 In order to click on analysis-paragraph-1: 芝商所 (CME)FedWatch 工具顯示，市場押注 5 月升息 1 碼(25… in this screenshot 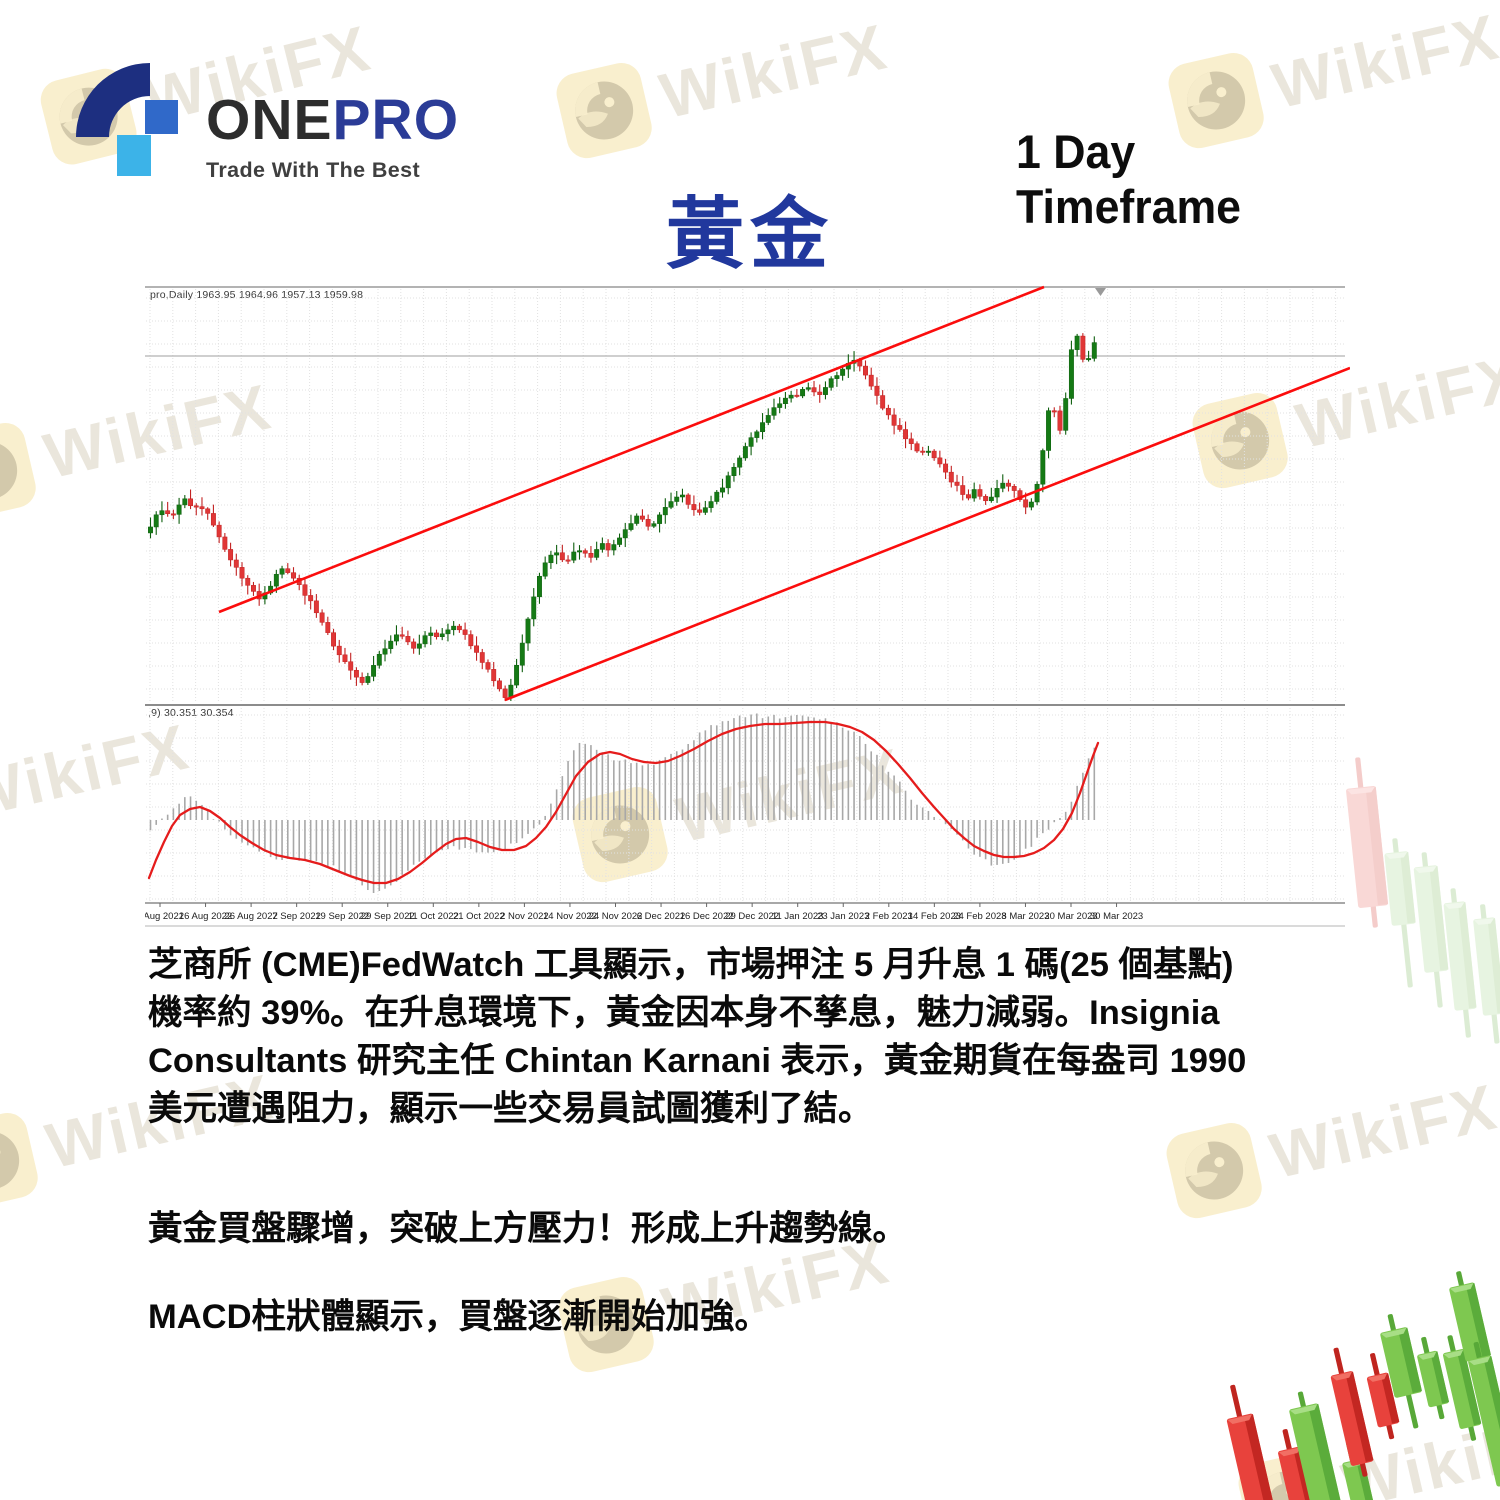, I will do `click(760, 1037)`.